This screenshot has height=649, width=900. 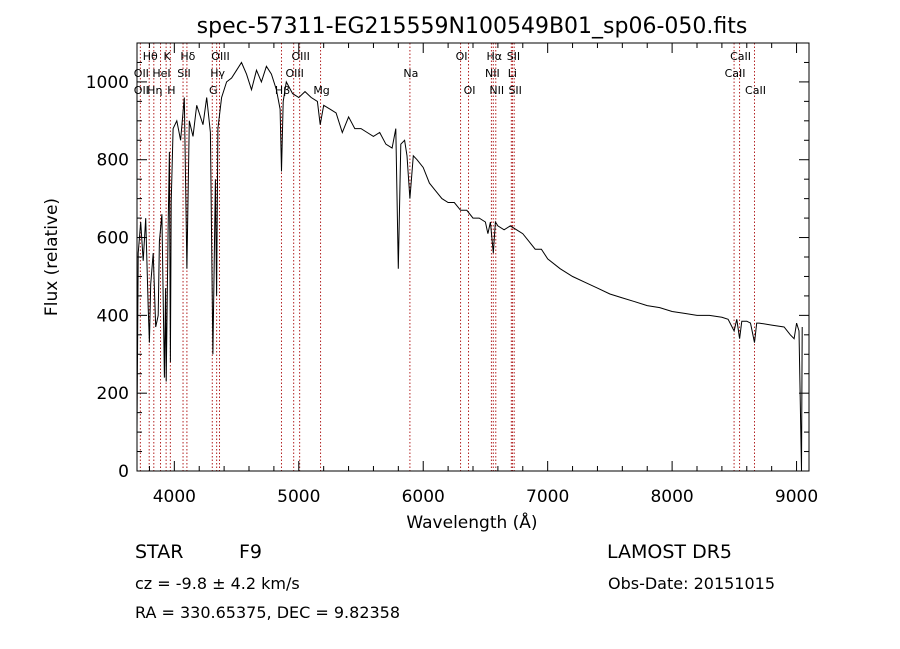 What do you see at coordinates (410, 73) in the screenshot?
I see `line-marker-label: Na` at bounding box center [410, 73].